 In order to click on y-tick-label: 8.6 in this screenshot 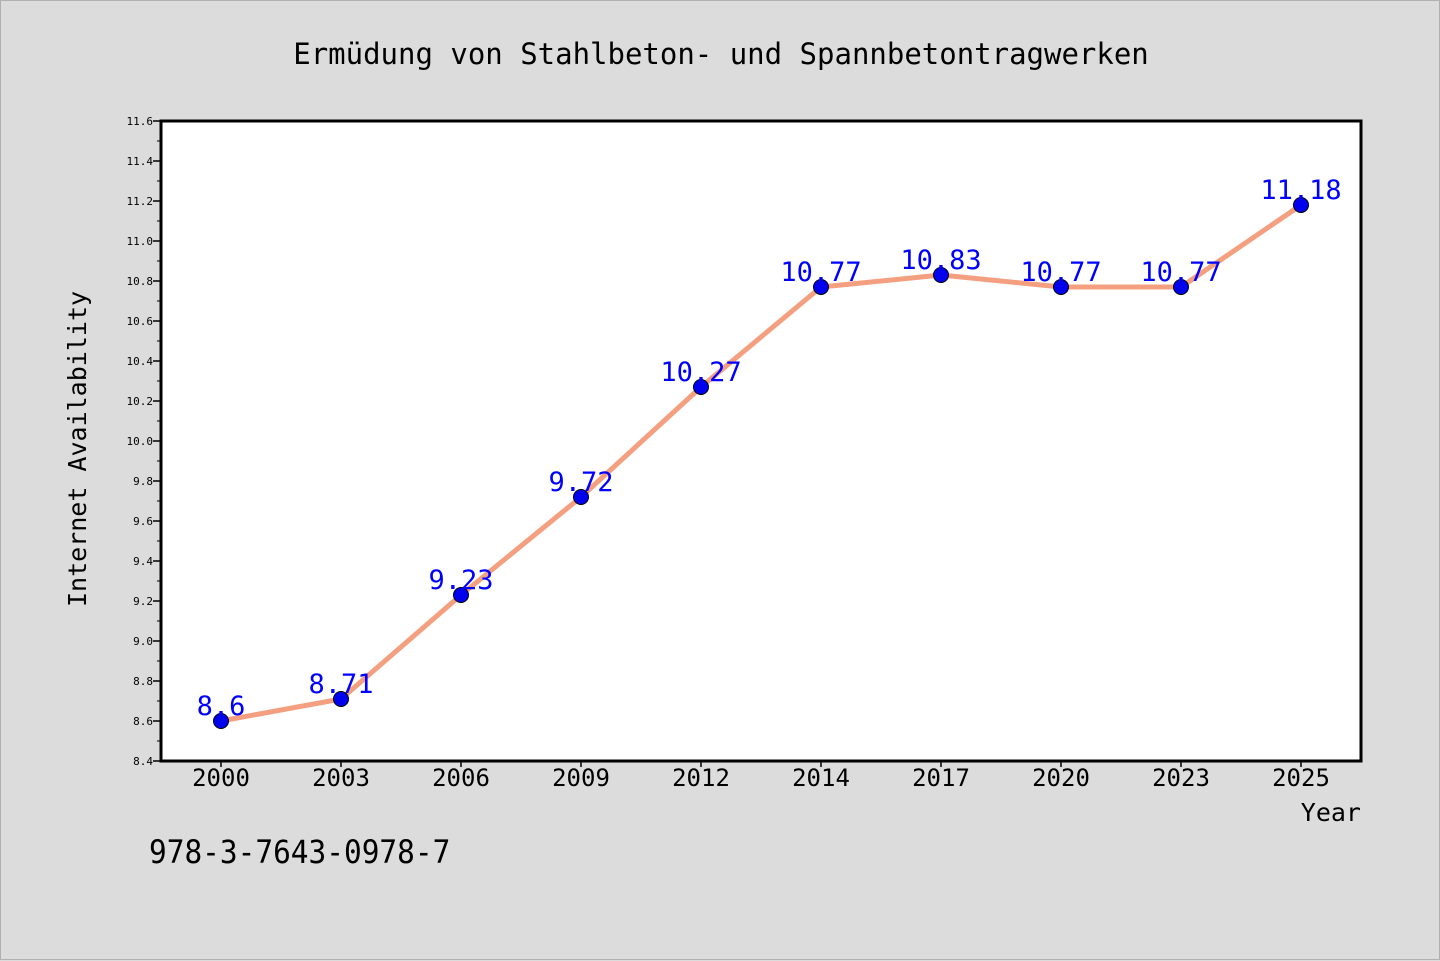, I will do `click(143, 721)`.